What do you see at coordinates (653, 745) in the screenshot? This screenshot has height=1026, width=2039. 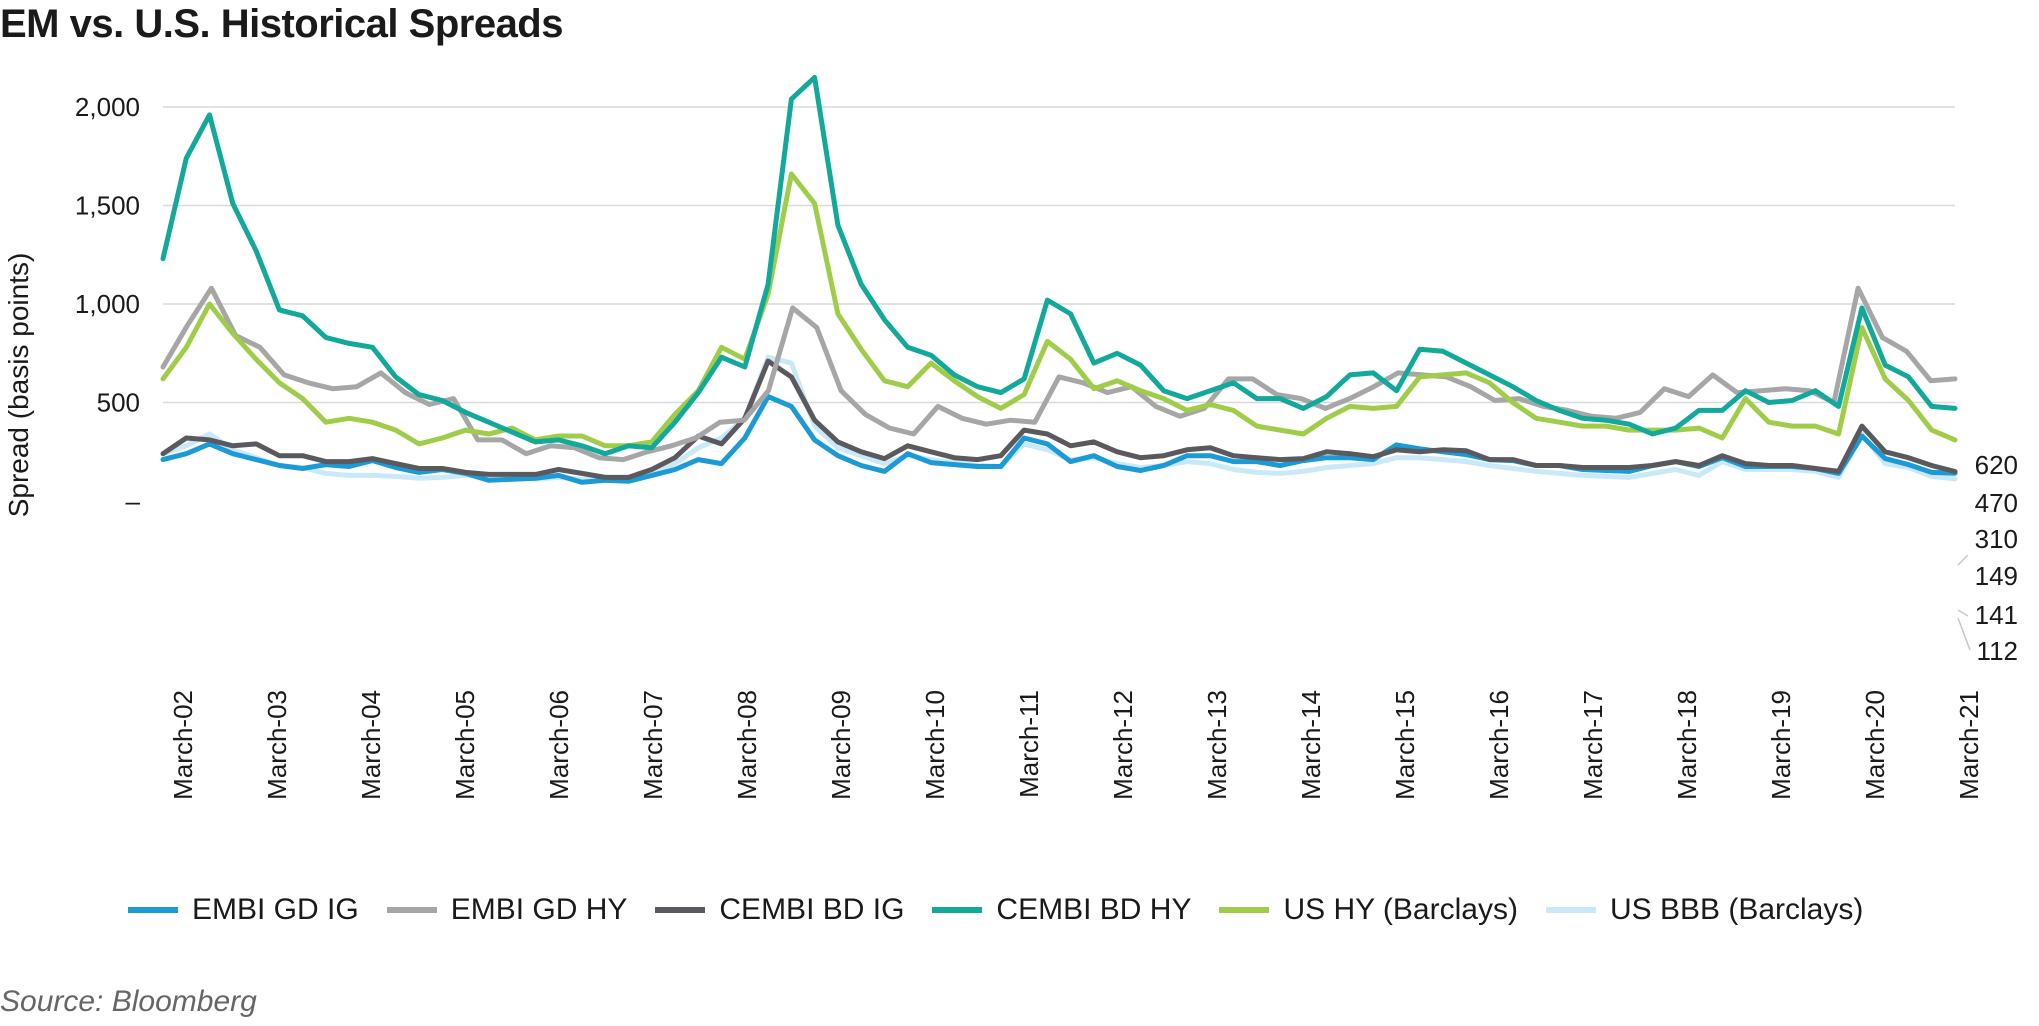 I see `x-tick-label: March-07` at bounding box center [653, 745].